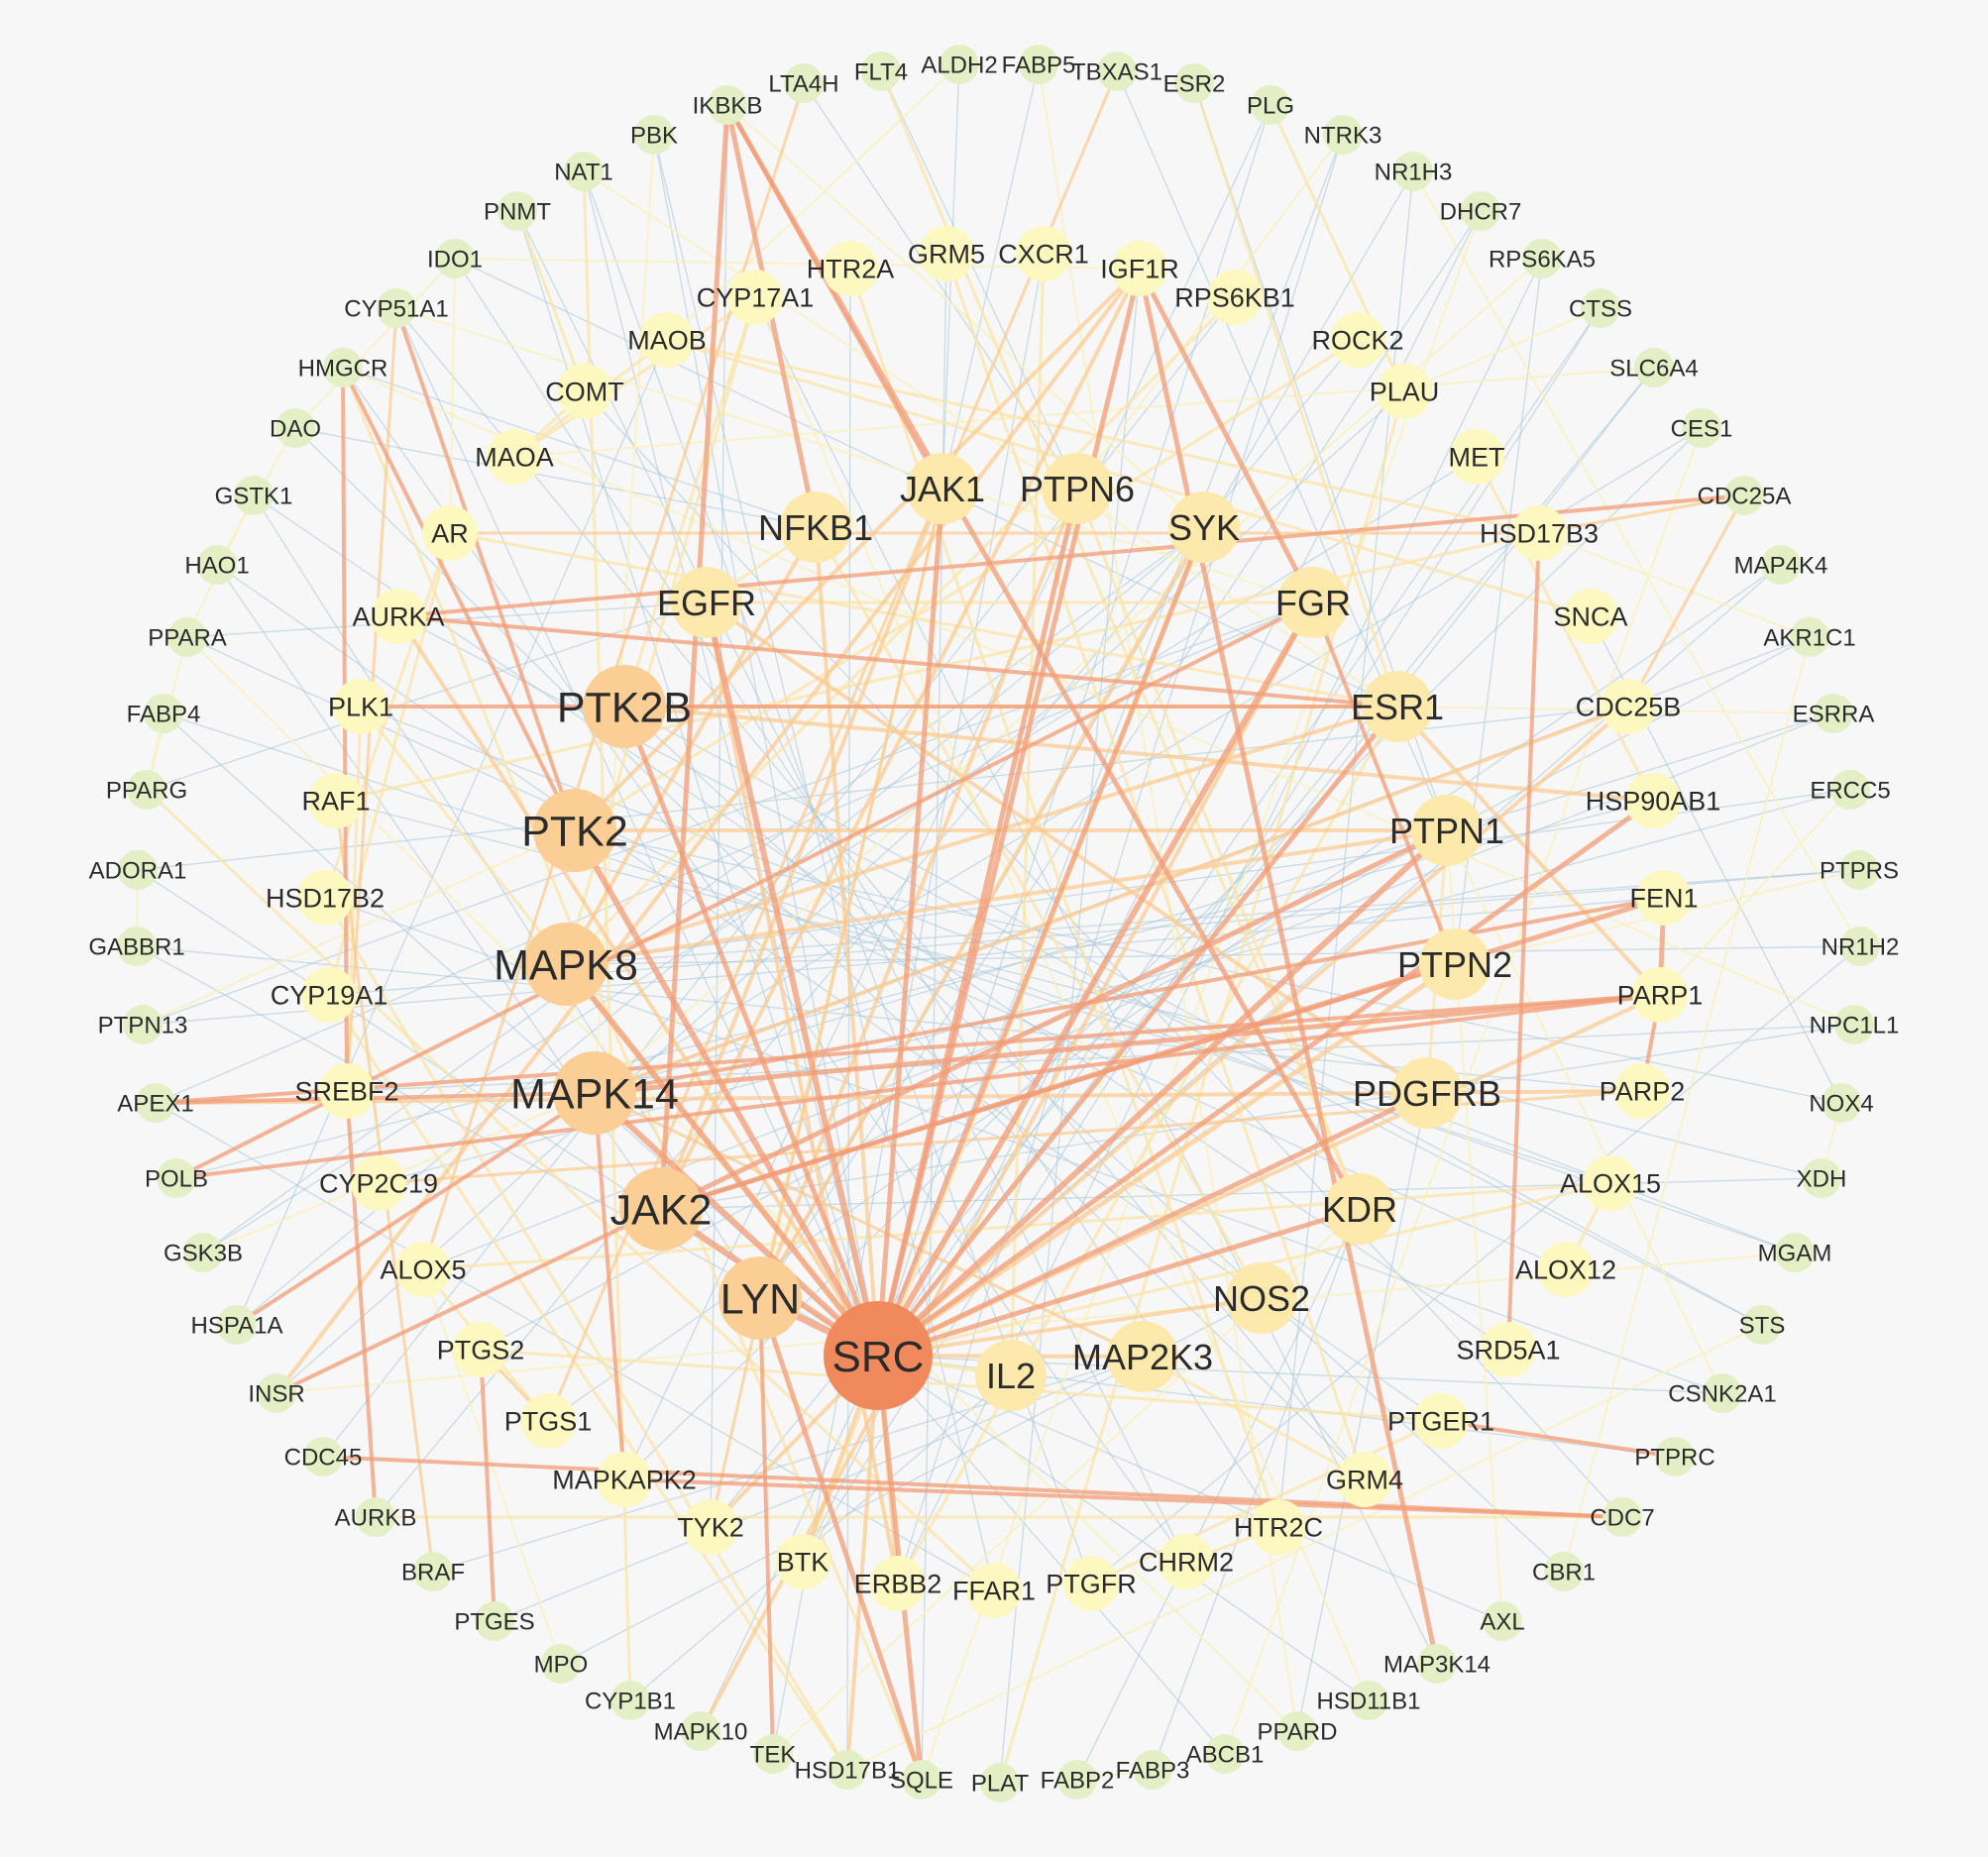  Describe the element at coordinates (654, 135) in the screenshot. I see `node-pbk` at that location.